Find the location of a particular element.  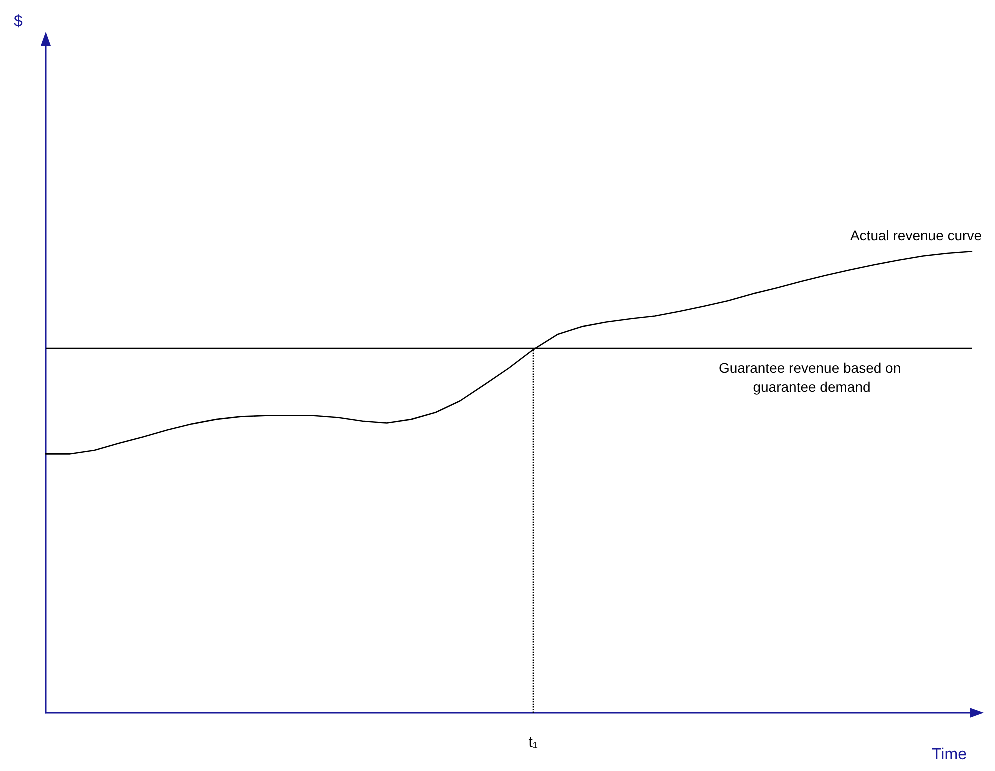

x-axis-title: Time is located at coordinates (950, 755).